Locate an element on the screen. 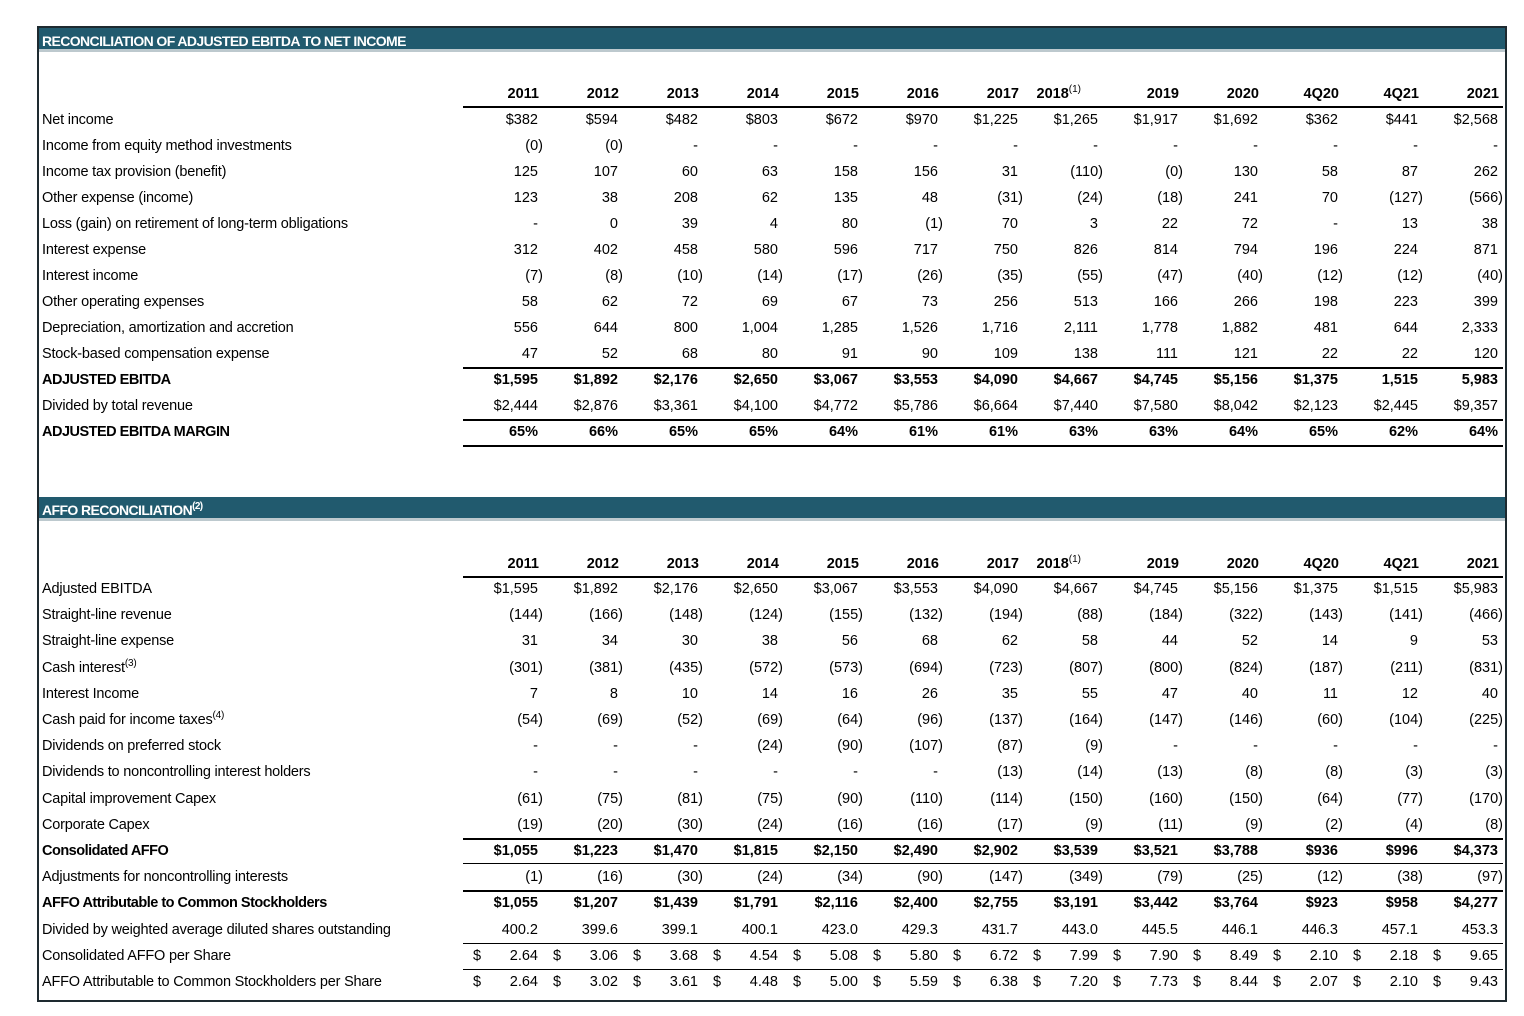 This screenshot has height=1016, width=1524. cell-value: 2,111 is located at coordinates (1080, 328).